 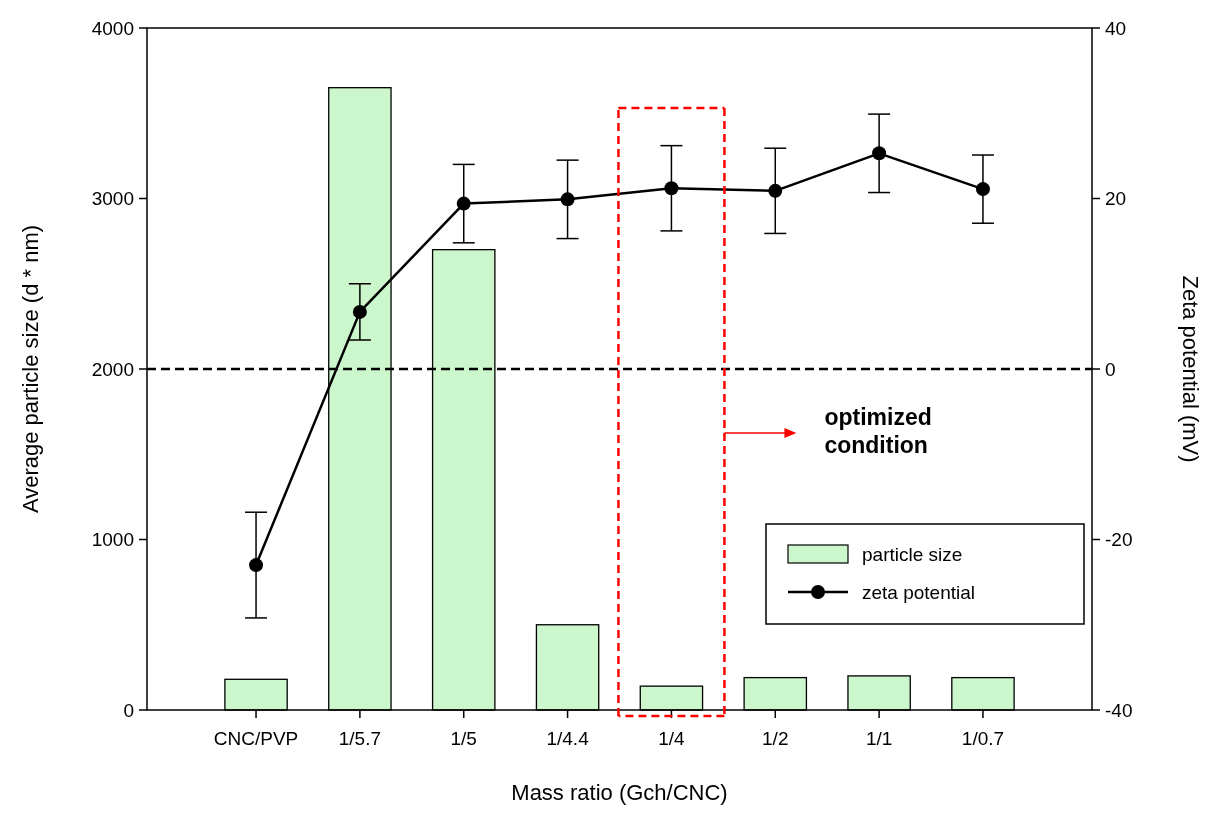 What do you see at coordinates (128, 710) in the screenshot?
I see `y-tick-label: 0` at bounding box center [128, 710].